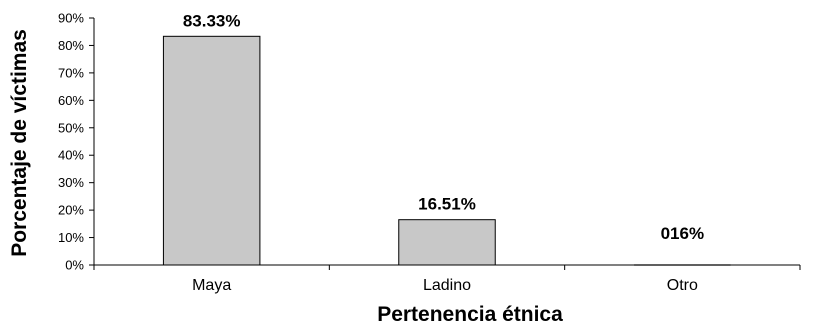 The image size is (816, 325). I want to click on bar-ladino, so click(447, 242).